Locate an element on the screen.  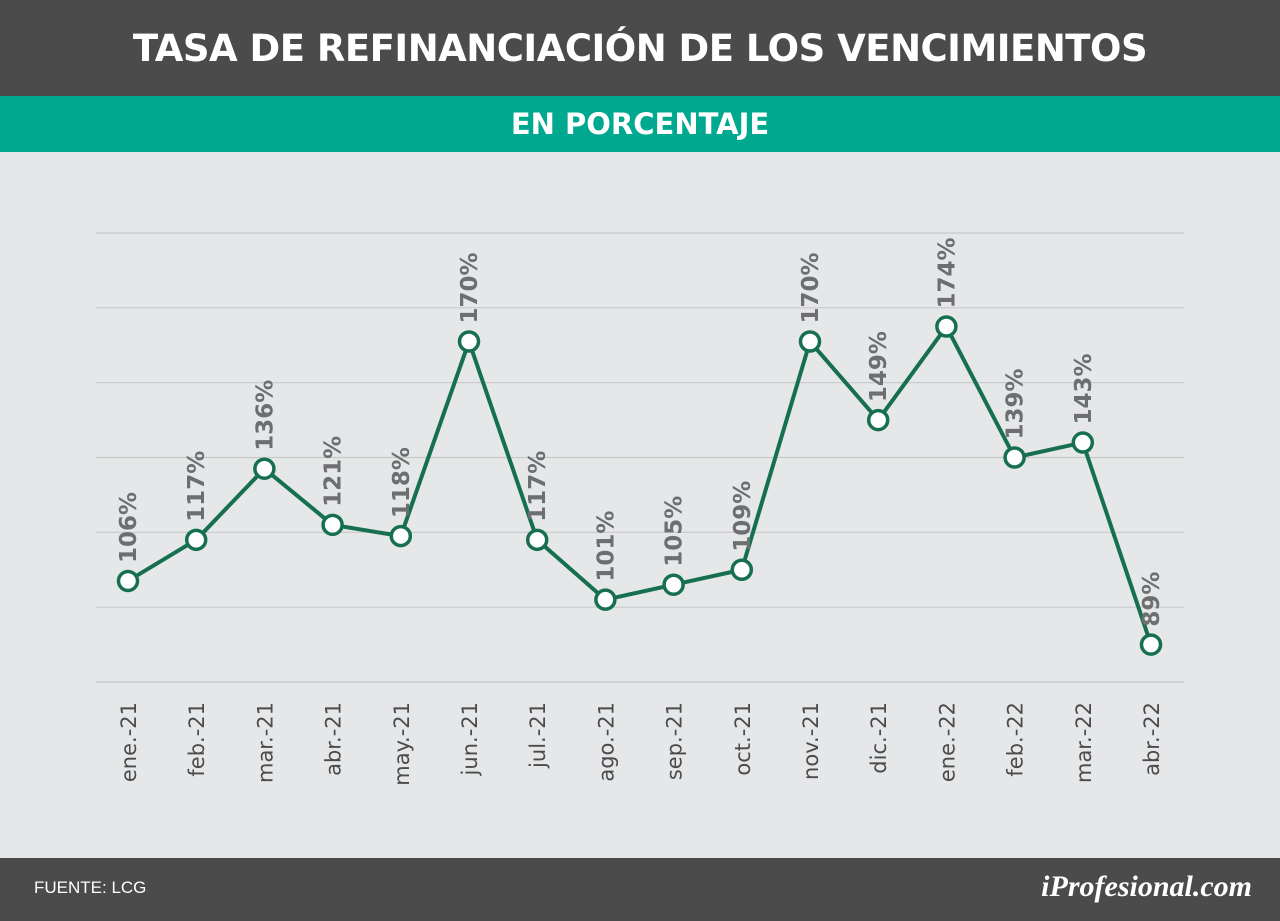
data-label: 89% is located at coordinates (1152, 599).